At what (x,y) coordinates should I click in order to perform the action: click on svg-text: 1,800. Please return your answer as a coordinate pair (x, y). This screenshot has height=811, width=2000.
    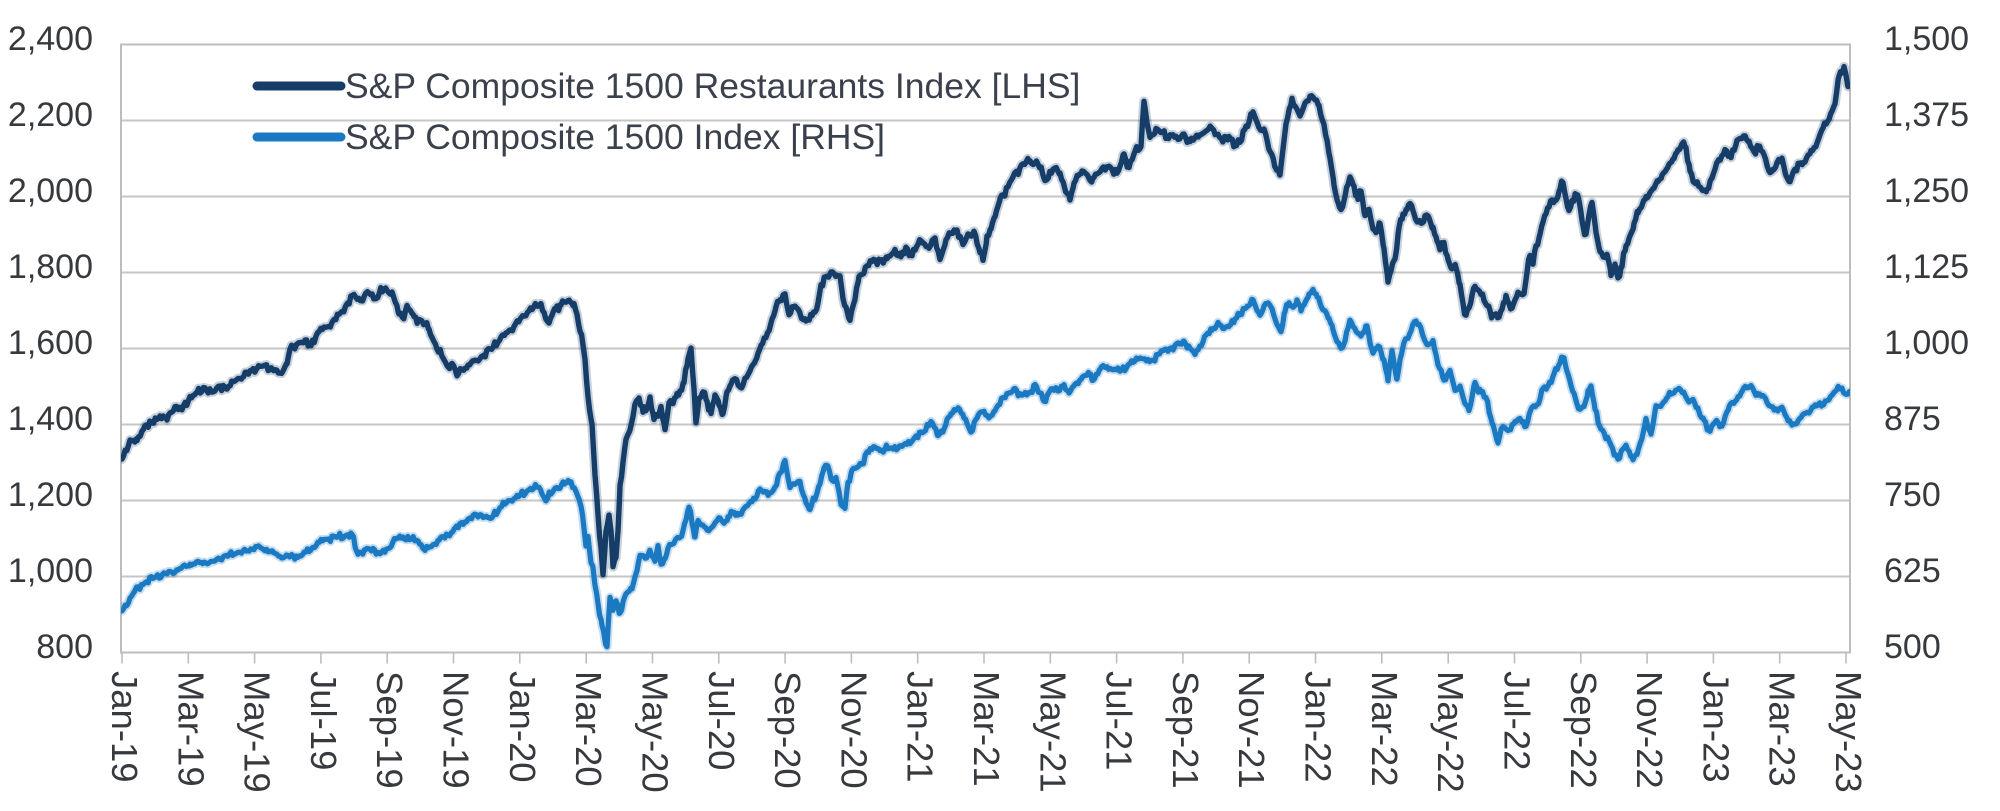
    Looking at the image, I should click on (50, 267).